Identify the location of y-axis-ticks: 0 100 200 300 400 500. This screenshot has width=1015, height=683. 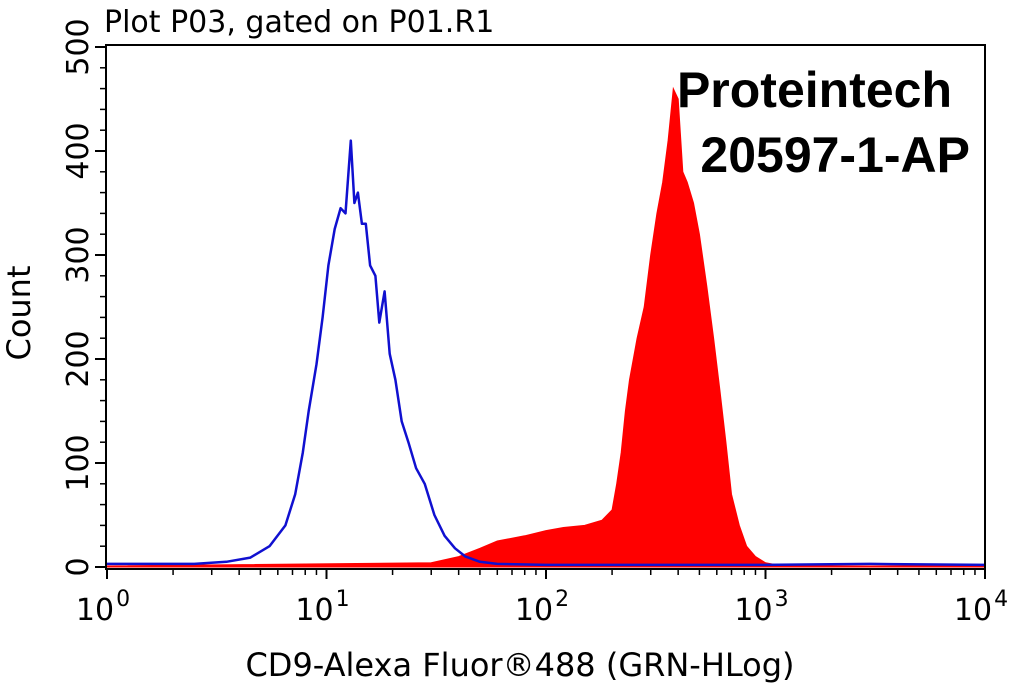
(83, 297).